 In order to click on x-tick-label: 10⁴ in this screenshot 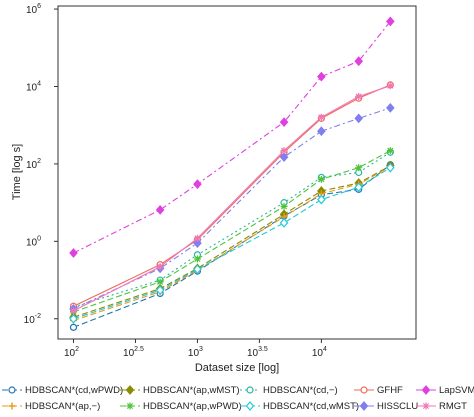, I will do `click(319, 352)`.